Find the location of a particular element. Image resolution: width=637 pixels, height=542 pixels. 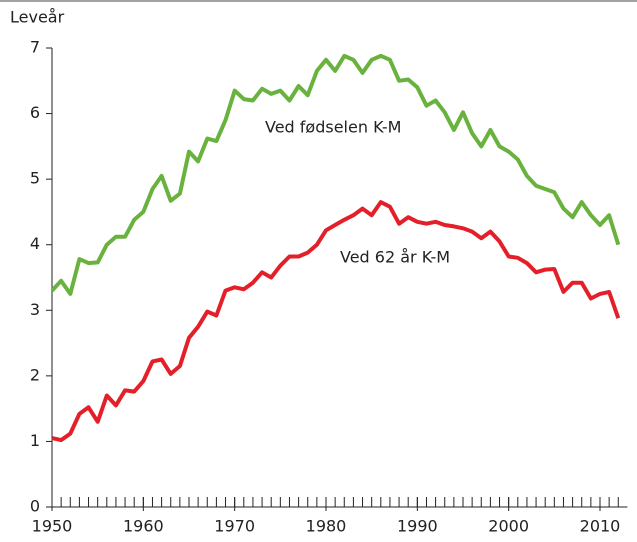

x-tick-label: 2000 is located at coordinates (508, 526).